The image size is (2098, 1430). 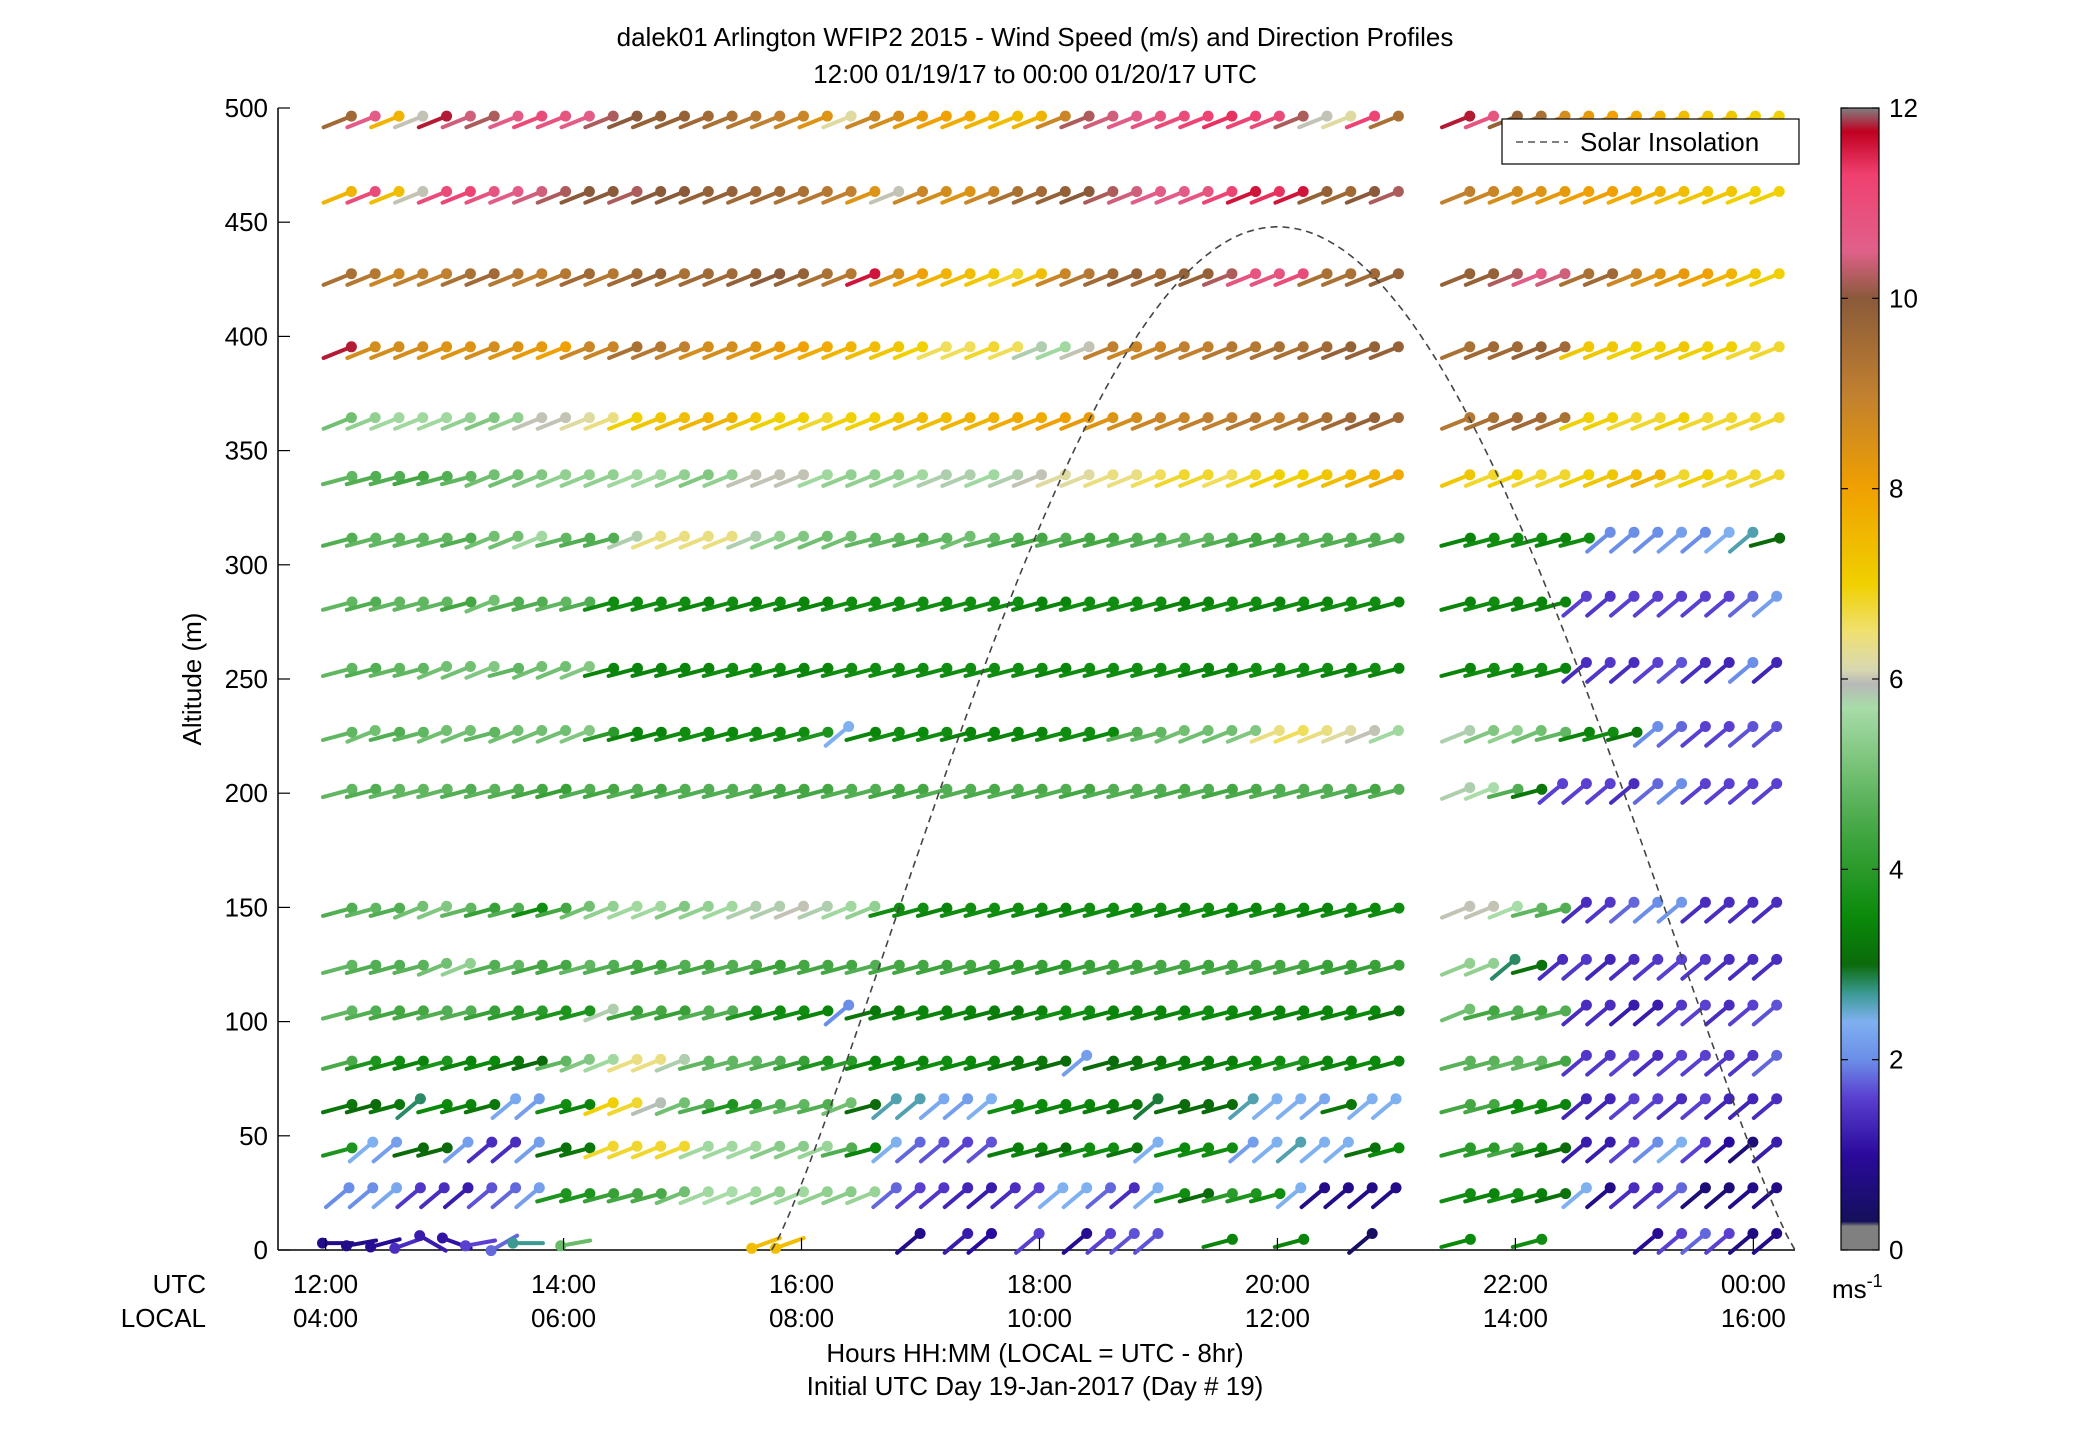 I want to click on utc-row-label: UTC, so click(x=179, y=1284).